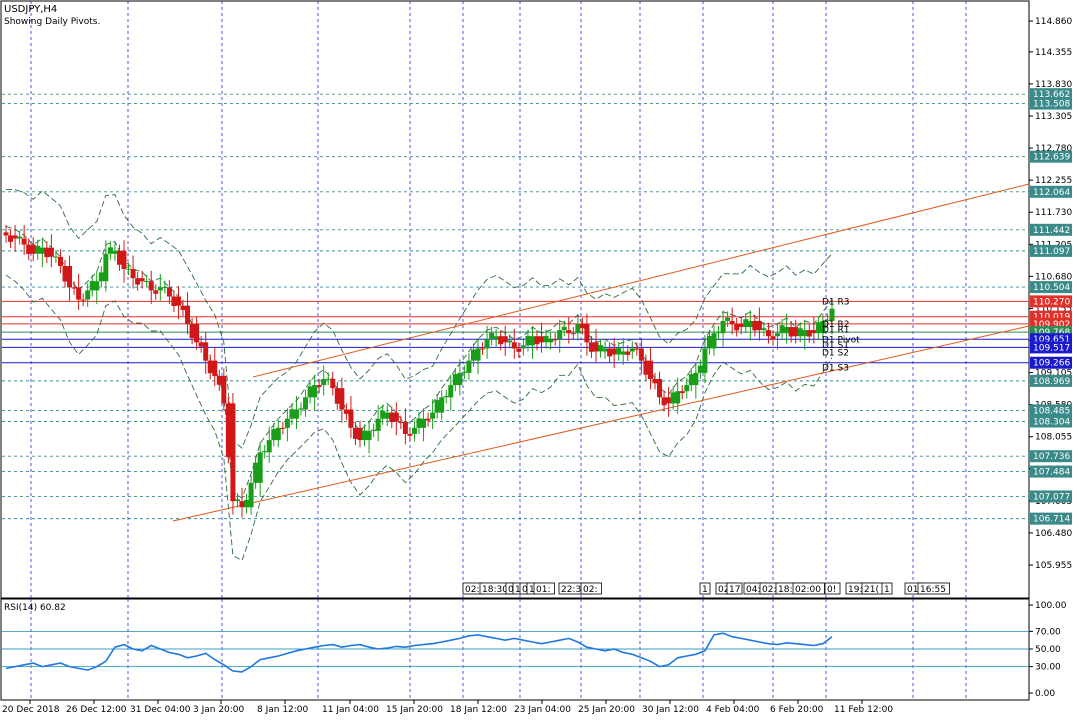 The width and height of the screenshot is (1080, 720). I want to click on time-label: 23 Jan 04:00, so click(542, 710).